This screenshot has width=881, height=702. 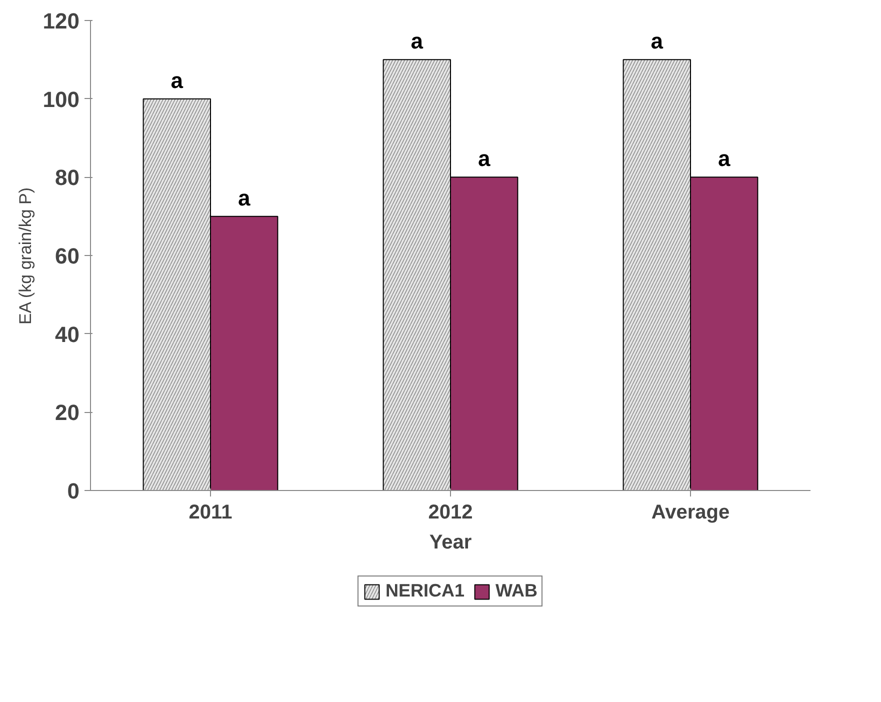 What do you see at coordinates (67, 413) in the screenshot?
I see `y-tick-label: 20` at bounding box center [67, 413].